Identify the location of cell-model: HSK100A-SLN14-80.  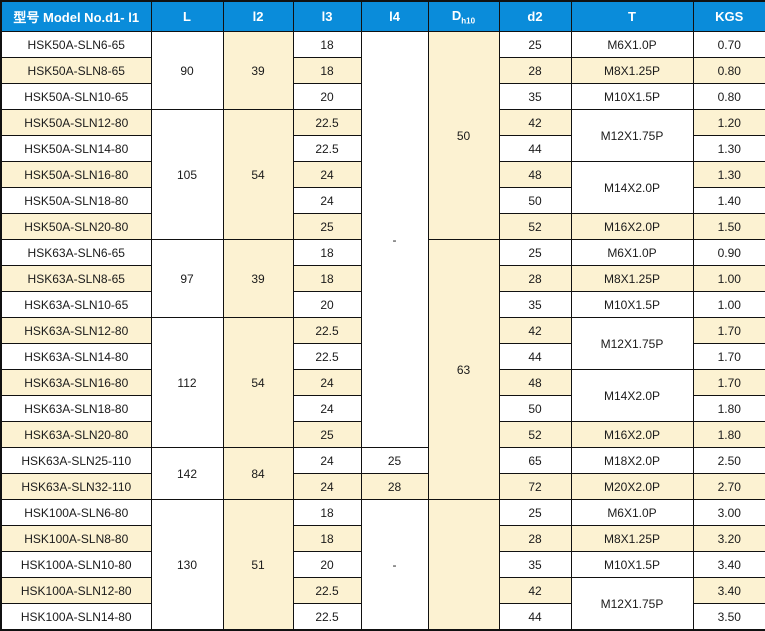
(76, 617).